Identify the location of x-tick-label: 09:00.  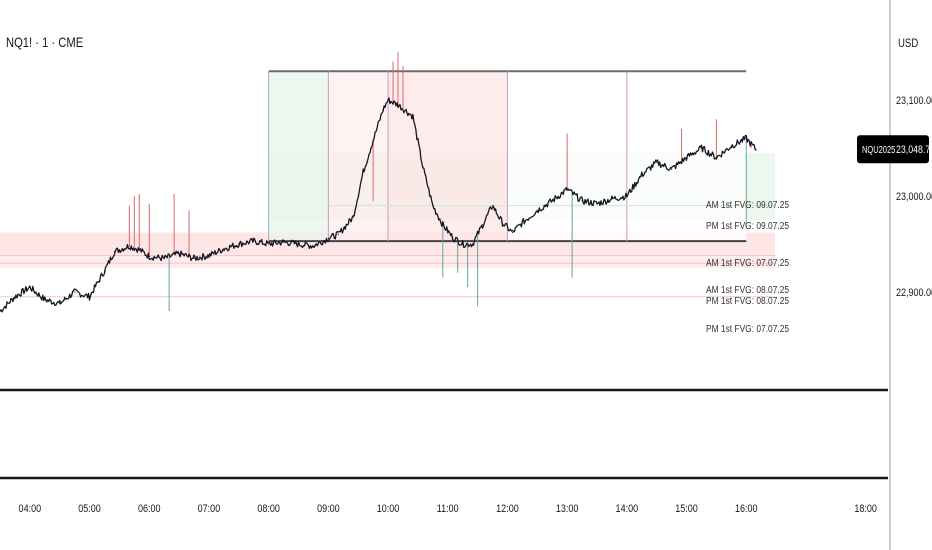
(328, 509).